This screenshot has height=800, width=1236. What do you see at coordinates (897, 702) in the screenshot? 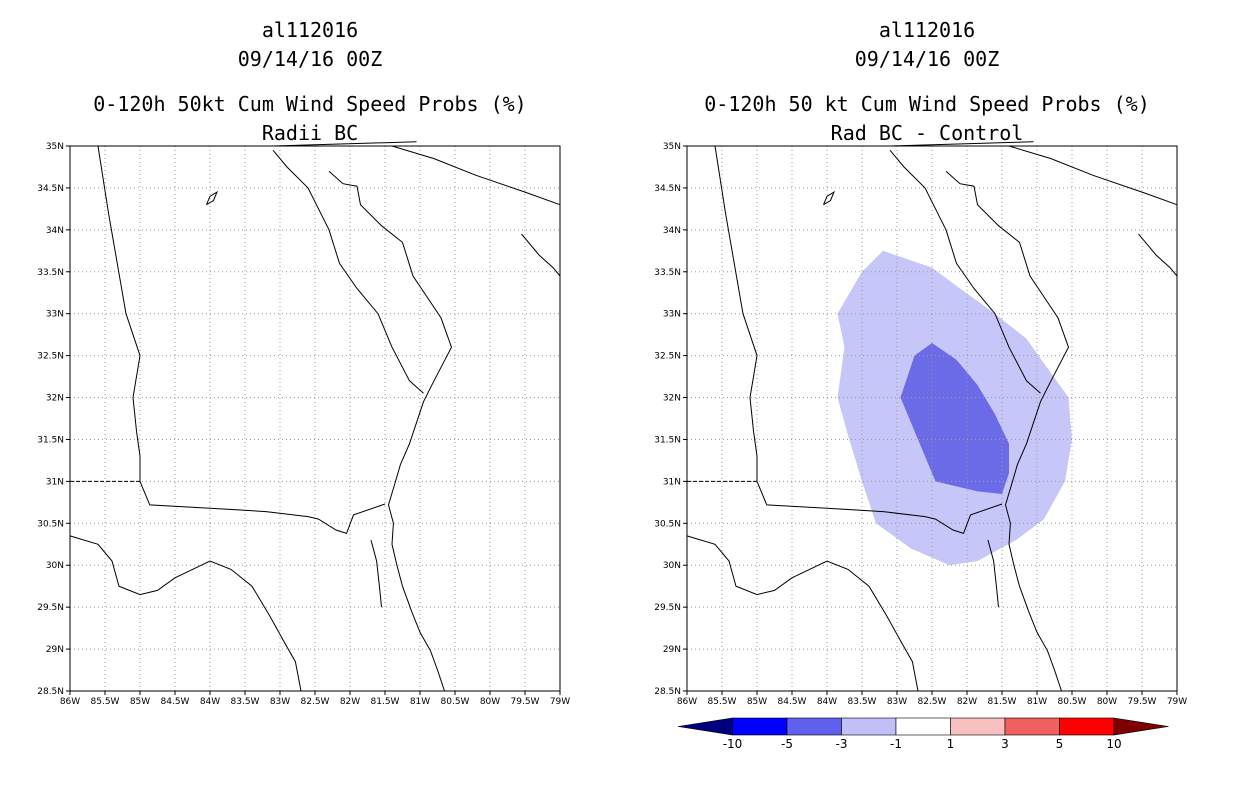
I see `lon-label: 83W` at bounding box center [897, 702].